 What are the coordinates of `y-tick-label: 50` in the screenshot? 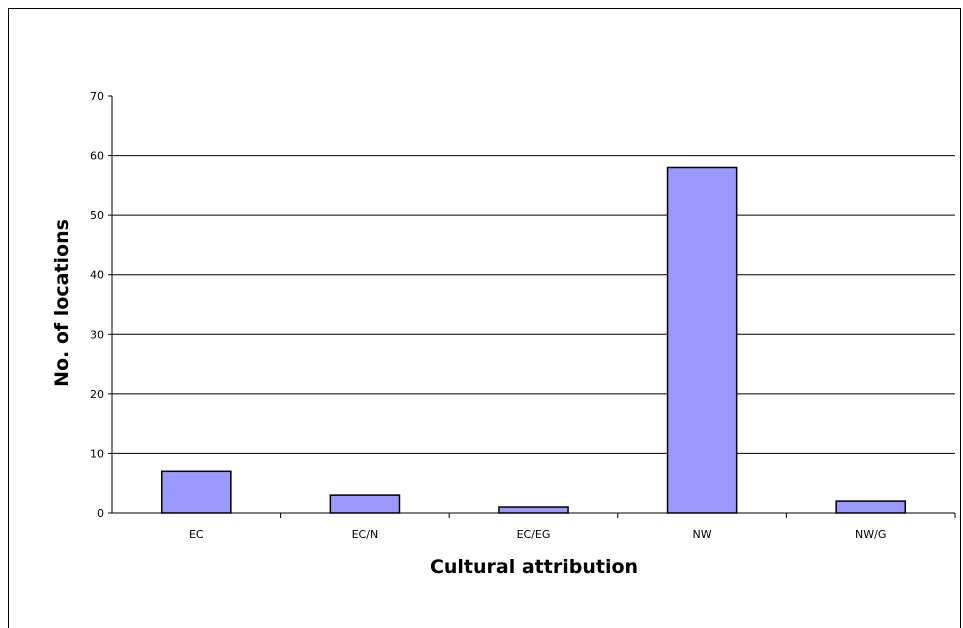 It's located at (97, 215).